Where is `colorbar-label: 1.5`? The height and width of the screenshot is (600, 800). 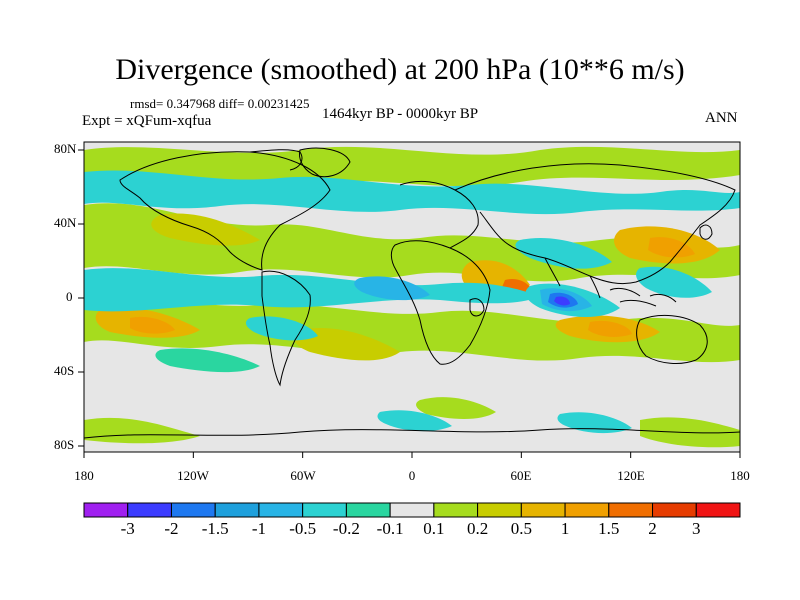
colorbar-label: 1.5 is located at coordinates (609, 528).